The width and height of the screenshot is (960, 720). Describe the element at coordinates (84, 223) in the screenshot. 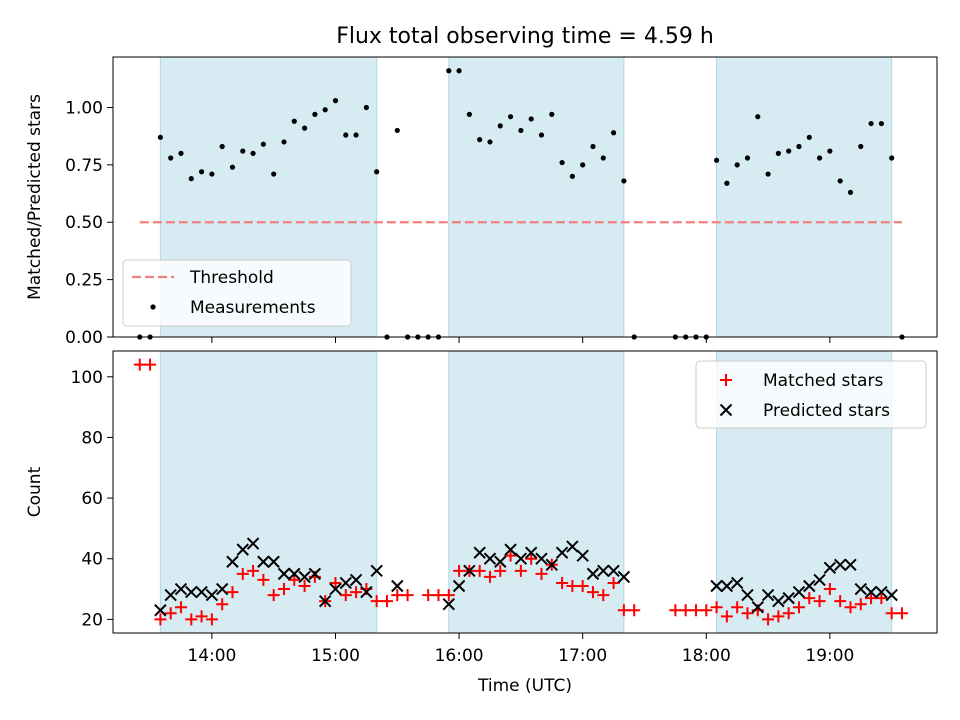

I see `y-tick-label: 0.50` at that location.